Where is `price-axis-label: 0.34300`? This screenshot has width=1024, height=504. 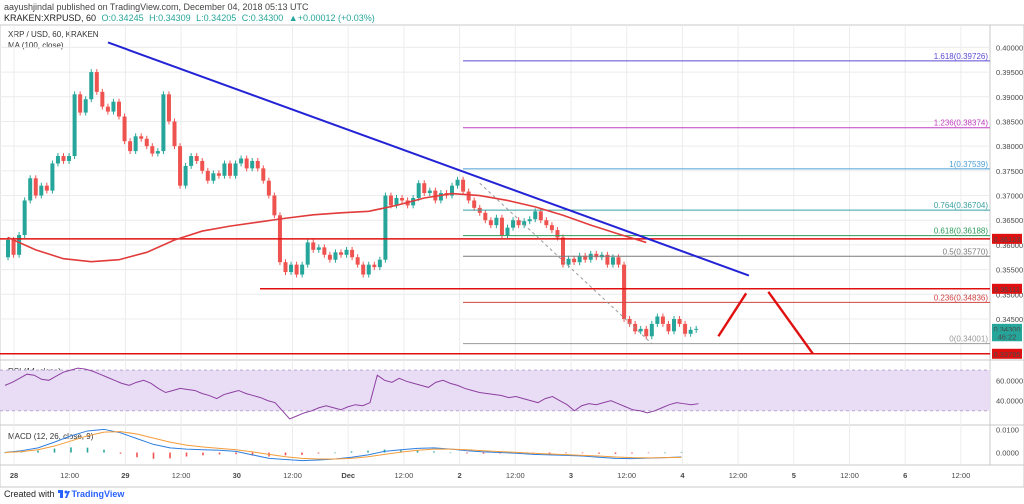
price-axis-label: 0.34300 is located at coordinates (1006, 329).